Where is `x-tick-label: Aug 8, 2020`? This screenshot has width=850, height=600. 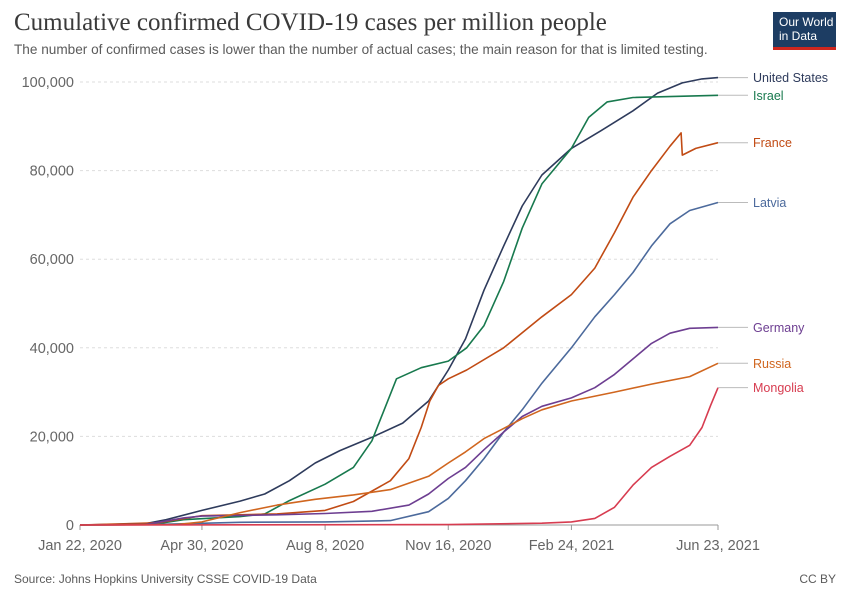
x-tick-label: Aug 8, 2020 is located at coordinates (325, 546).